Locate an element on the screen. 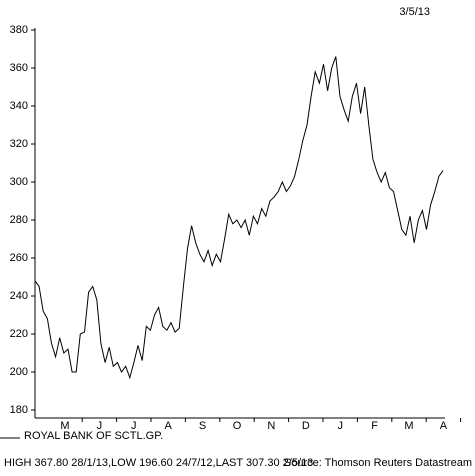 This screenshot has width=475, height=476. y-tick-label: 220 is located at coordinates (19, 334).